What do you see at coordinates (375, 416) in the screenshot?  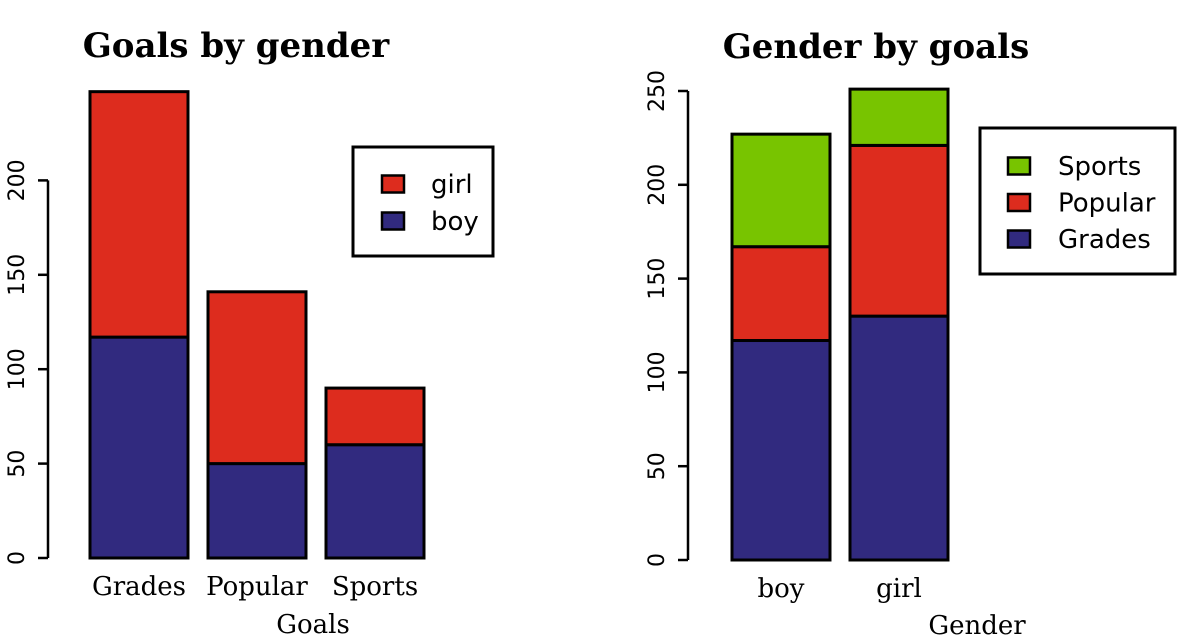 I see `bar-sports-girl` at bounding box center [375, 416].